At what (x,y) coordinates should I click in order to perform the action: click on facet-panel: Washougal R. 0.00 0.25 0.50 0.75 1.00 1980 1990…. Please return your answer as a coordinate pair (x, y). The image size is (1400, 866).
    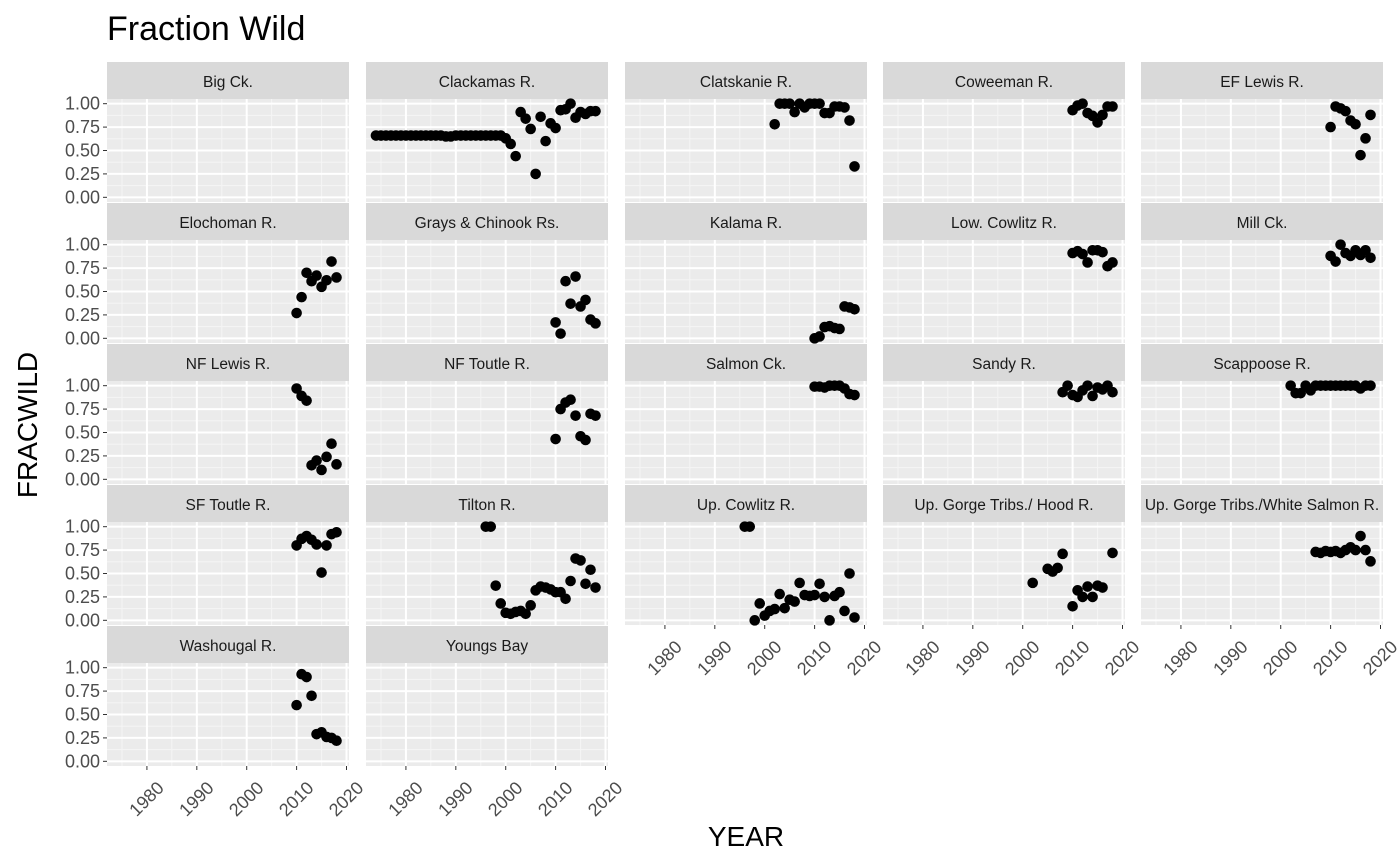
    Looking at the image, I should click on (216, 723).